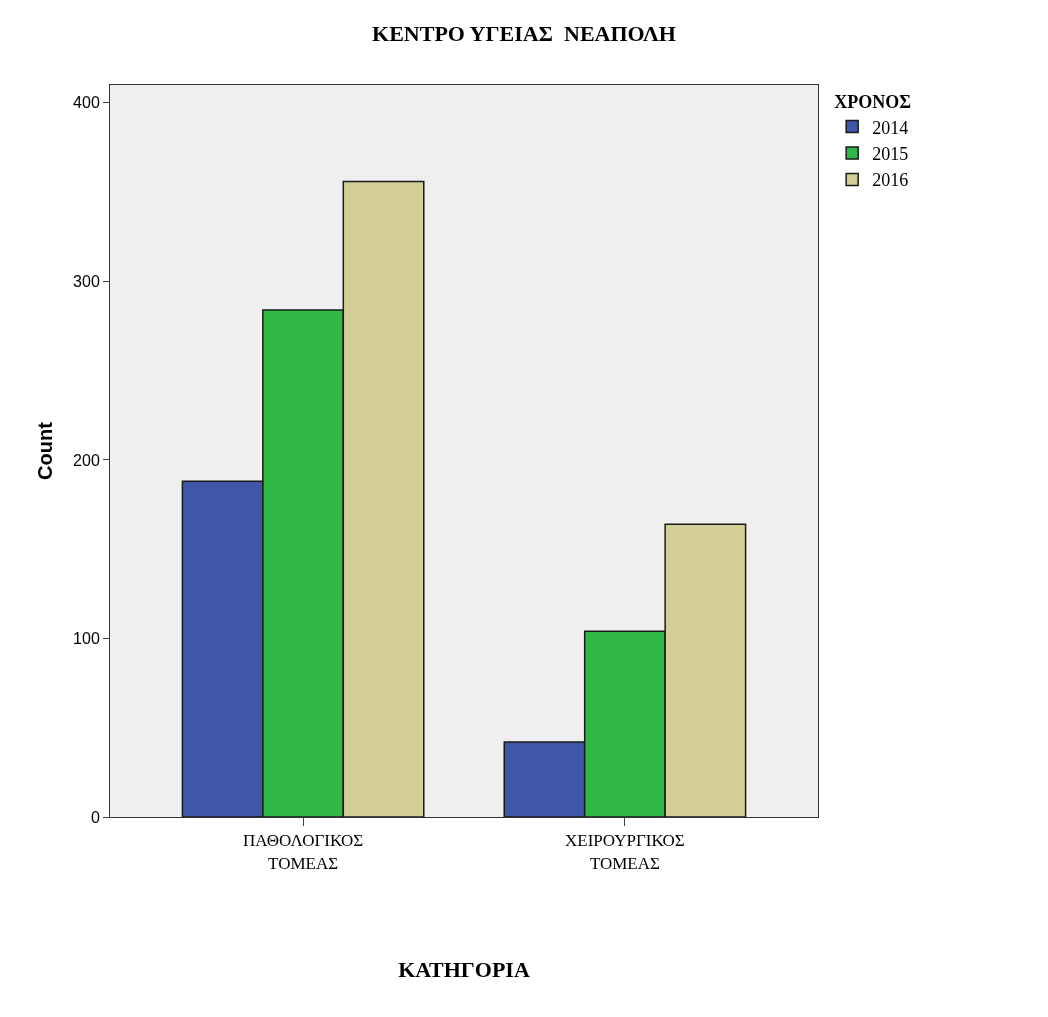 The height and width of the screenshot is (1017, 1048). What do you see at coordinates (86, 460) in the screenshot?
I see `y-tick-label: 200` at bounding box center [86, 460].